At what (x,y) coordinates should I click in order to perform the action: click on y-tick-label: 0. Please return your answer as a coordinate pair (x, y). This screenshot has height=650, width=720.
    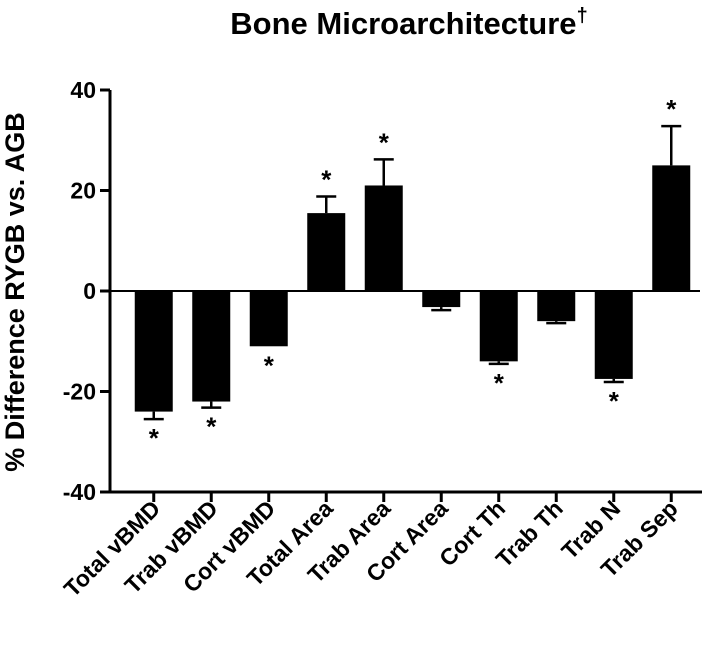
    Looking at the image, I should click on (89, 291).